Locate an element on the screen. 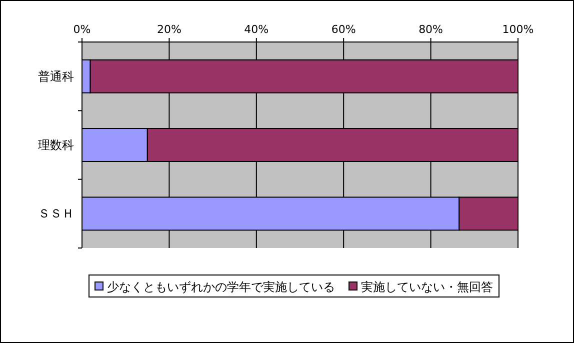  x-tick-label: 40% is located at coordinates (256, 29).